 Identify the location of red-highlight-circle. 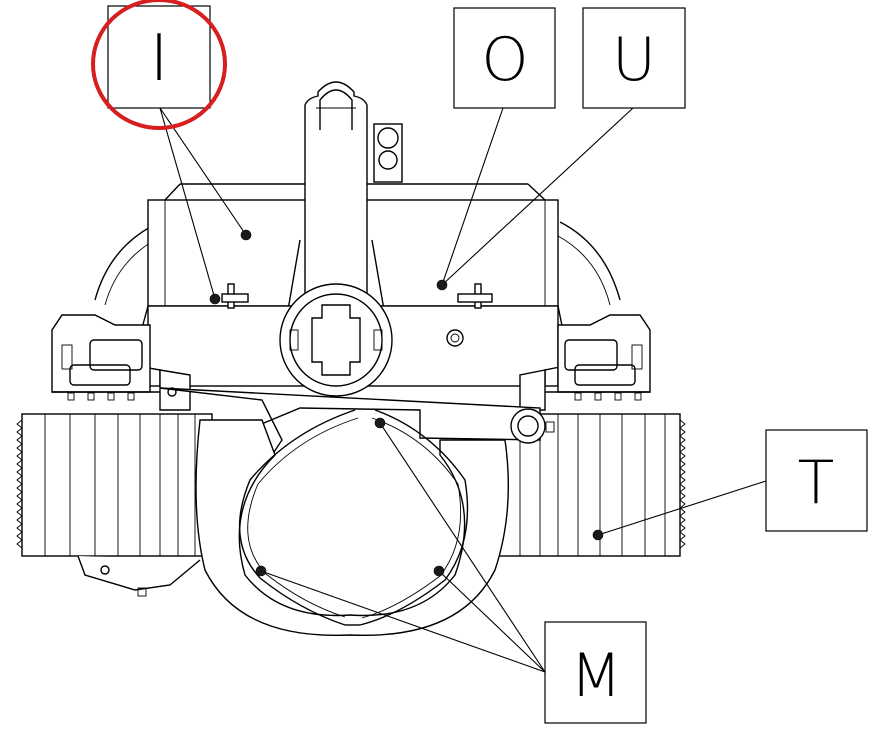
(159, 65).